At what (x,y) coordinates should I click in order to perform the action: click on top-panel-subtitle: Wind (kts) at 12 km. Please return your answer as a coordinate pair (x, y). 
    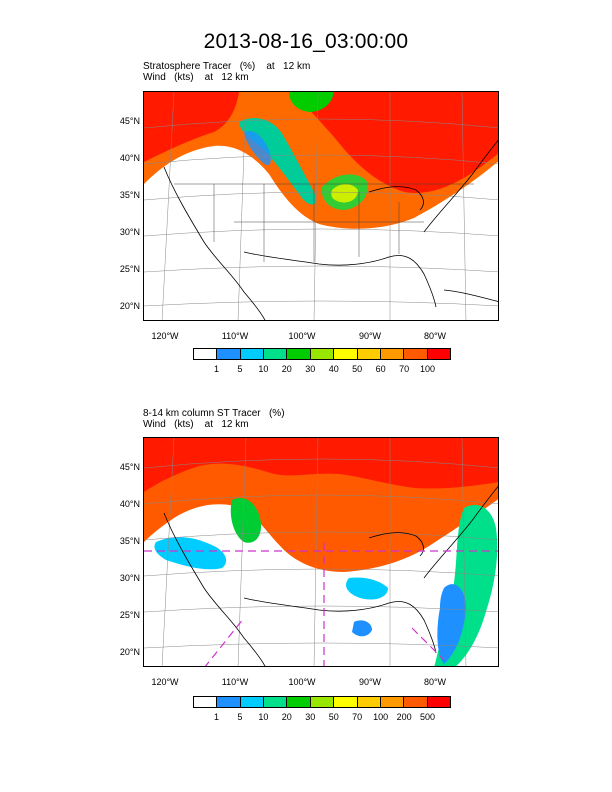
    Looking at the image, I should click on (196, 77).